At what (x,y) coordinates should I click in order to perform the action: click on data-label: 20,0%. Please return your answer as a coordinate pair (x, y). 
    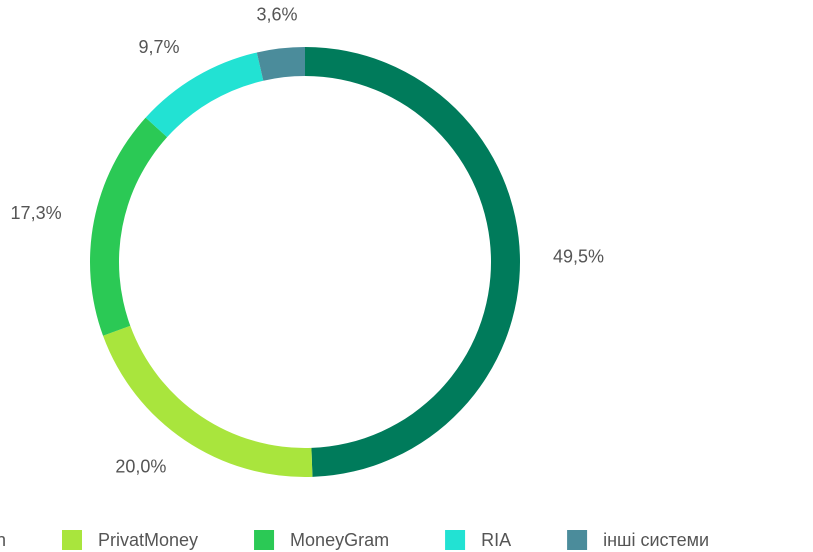
    Looking at the image, I should click on (140, 466).